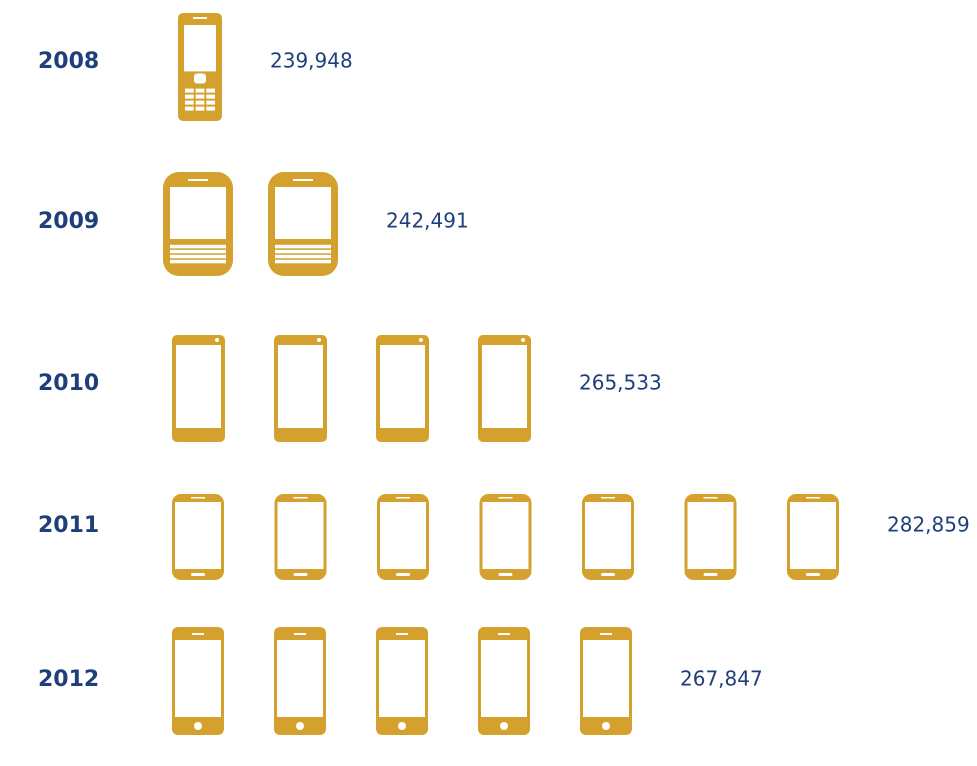 This screenshot has width=977, height=766. I want to click on year-label: 2012, so click(68, 679).